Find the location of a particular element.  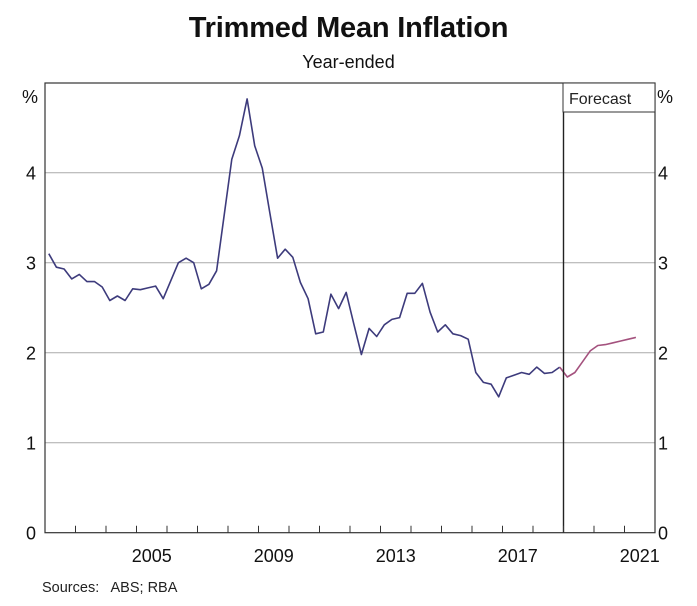

x-tick-label: 2009 is located at coordinates (274, 556).